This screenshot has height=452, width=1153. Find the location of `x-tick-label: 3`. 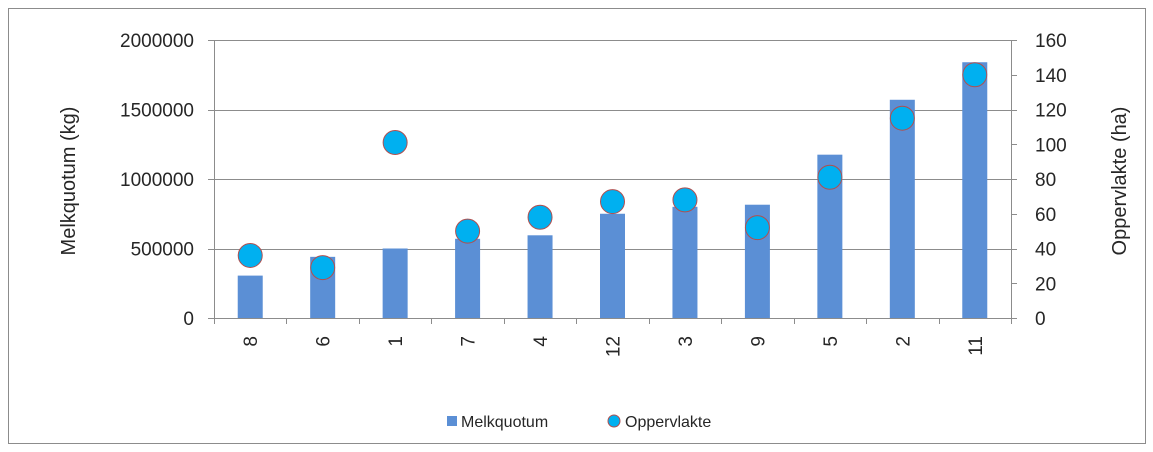

x-tick-label: 3 is located at coordinates (686, 341).